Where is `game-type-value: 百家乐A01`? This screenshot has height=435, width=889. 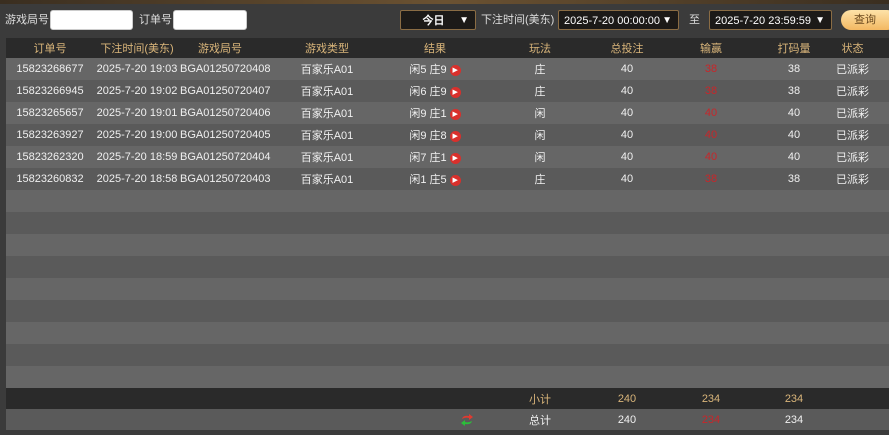
game-type-value: 百家乐A01 is located at coordinates (327, 92).